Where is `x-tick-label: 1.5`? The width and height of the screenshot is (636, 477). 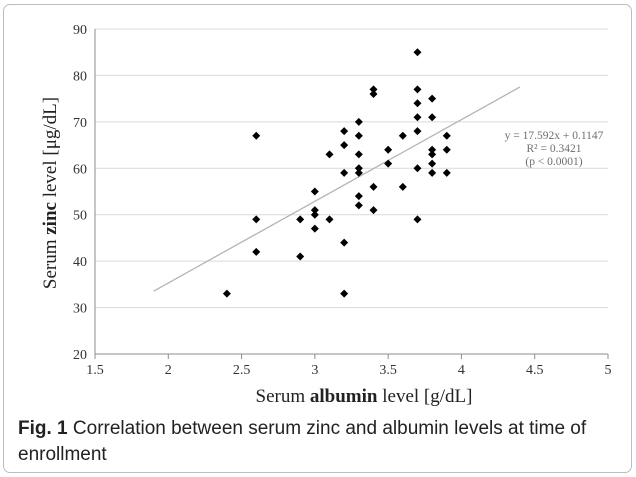 x-tick-label: 1.5 is located at coordinates (95, 370).